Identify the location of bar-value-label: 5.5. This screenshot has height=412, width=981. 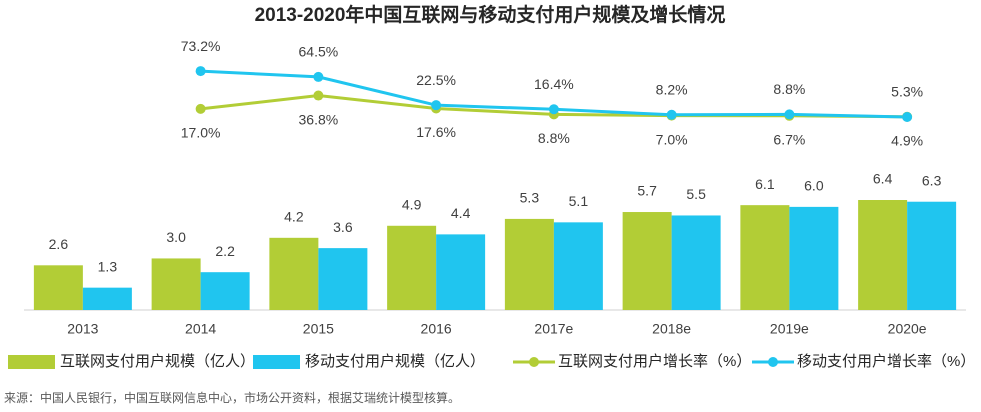
(696, 194).